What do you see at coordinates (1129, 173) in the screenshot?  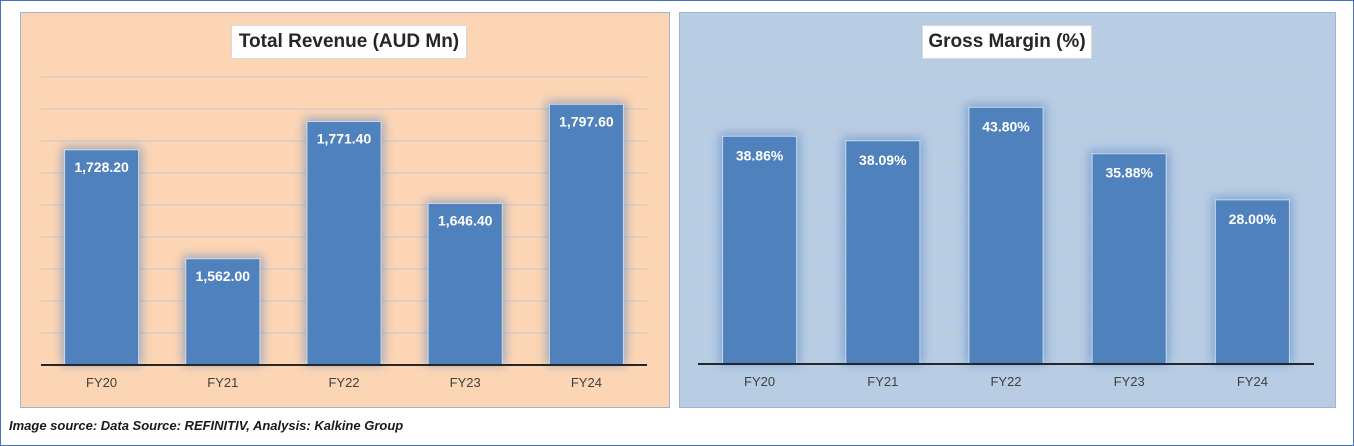 I see `data-label: 35.88%` at bounding box center [1129, 173].